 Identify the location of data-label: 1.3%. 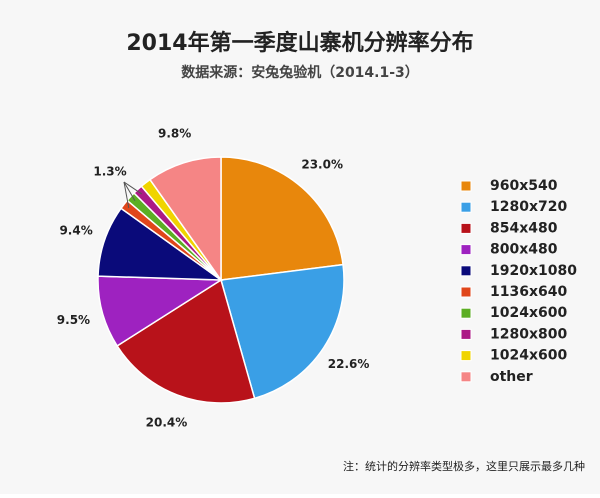
(109, 172).